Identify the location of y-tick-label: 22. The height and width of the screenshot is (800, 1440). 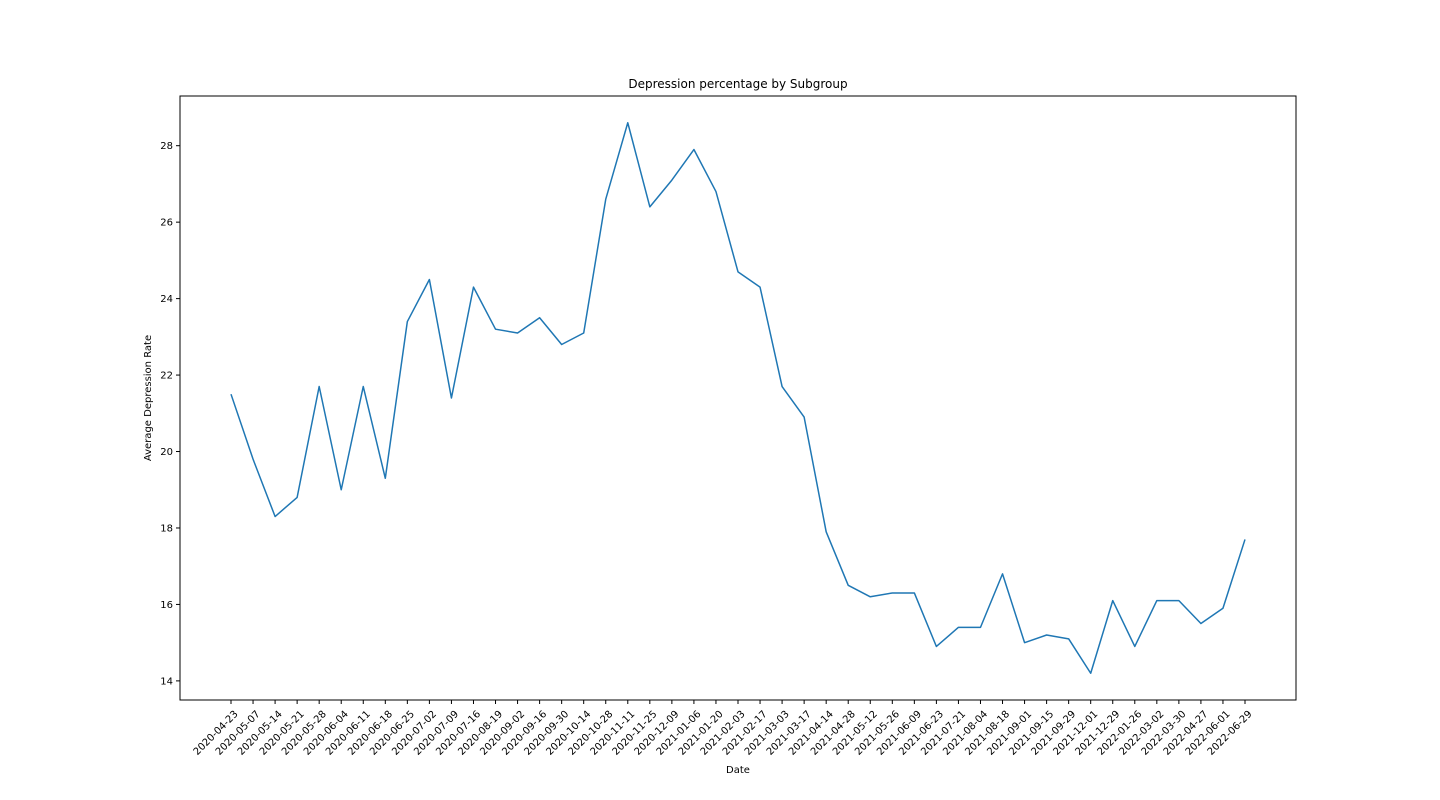
(166, 376).